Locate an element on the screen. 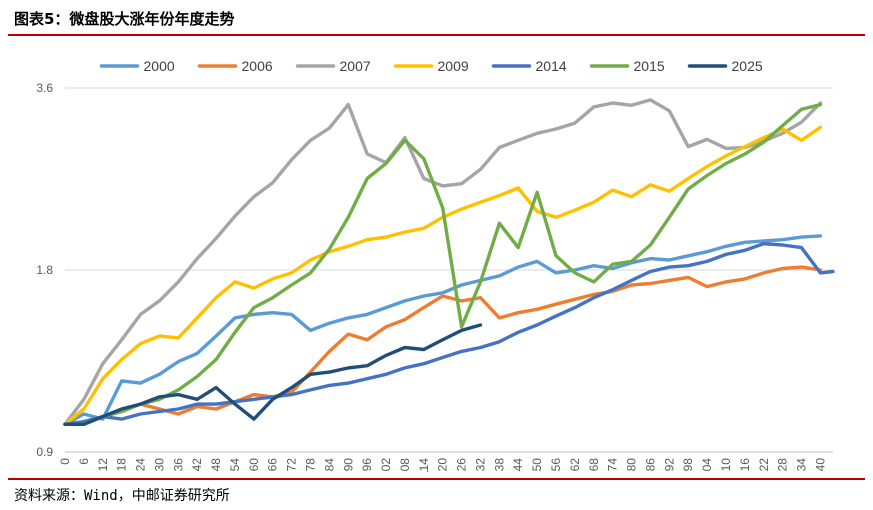 The image size is (873, 510). page-title: 图表5：微盘股大涨年份年度走势 is located at coordinates (124, 19).